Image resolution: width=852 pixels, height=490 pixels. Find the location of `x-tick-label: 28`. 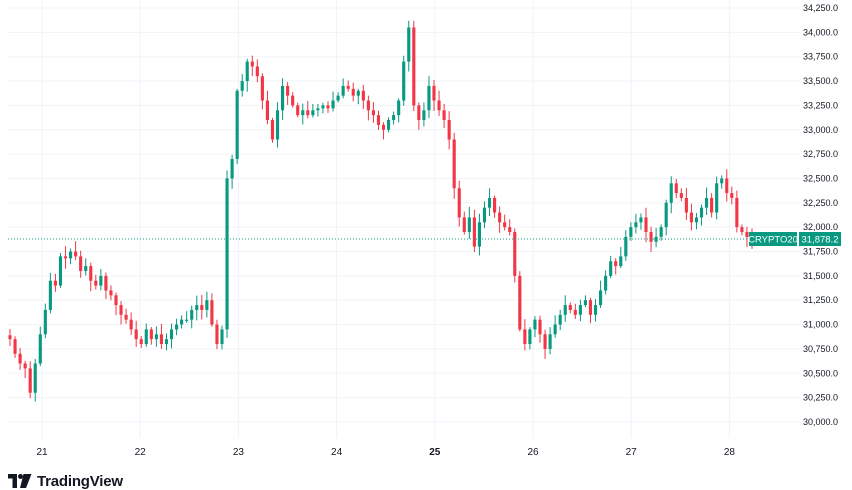

x-tick-label: 28 is located at coordinates (730, 452).